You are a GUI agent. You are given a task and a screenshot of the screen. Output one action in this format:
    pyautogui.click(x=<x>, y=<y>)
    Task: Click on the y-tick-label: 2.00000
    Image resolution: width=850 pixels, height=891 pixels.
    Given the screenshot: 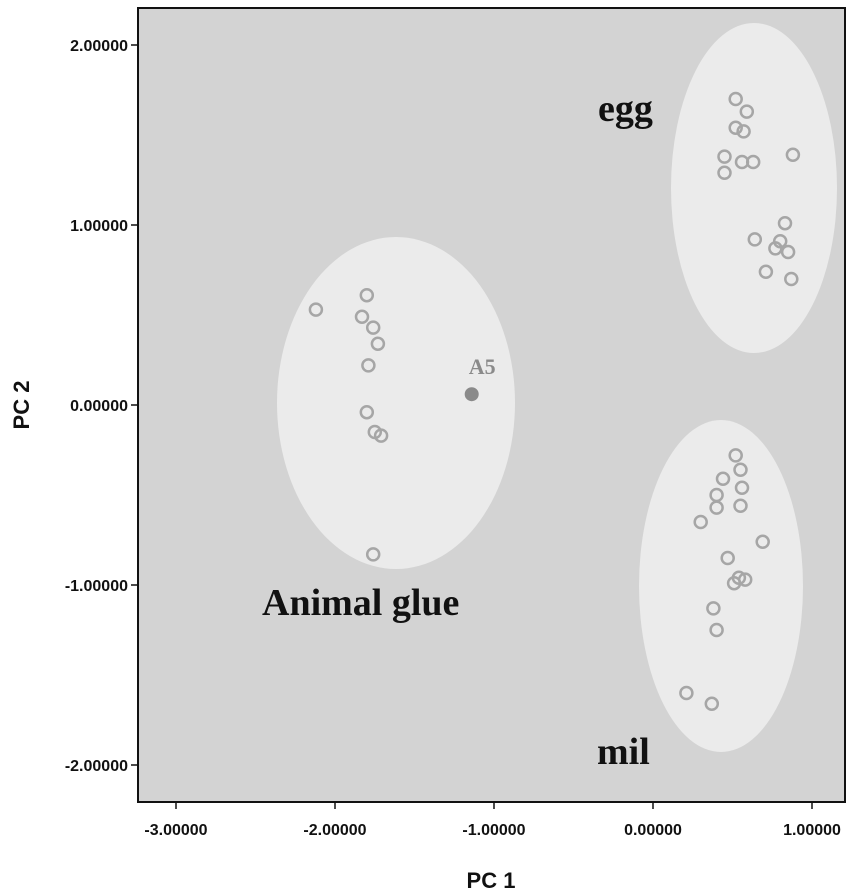 What is the action you would take?
    pyautogui.click(x=99, y=46)
    